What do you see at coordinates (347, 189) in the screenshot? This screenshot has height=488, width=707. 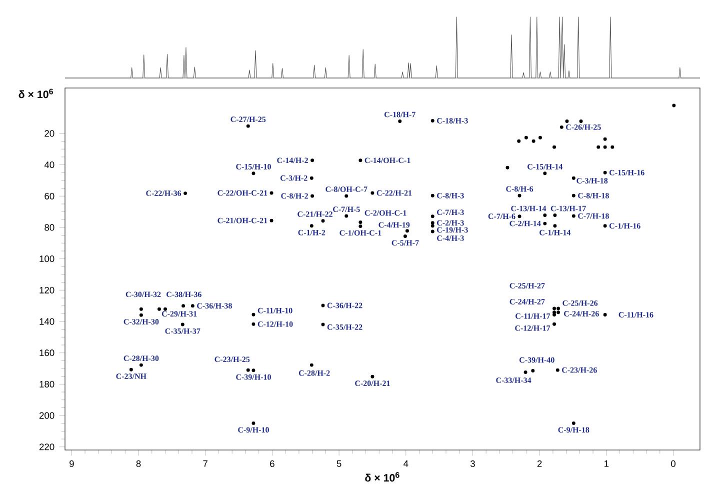 I see `annotation: C-8/OH-C-7` at bounding box center [347, 189].